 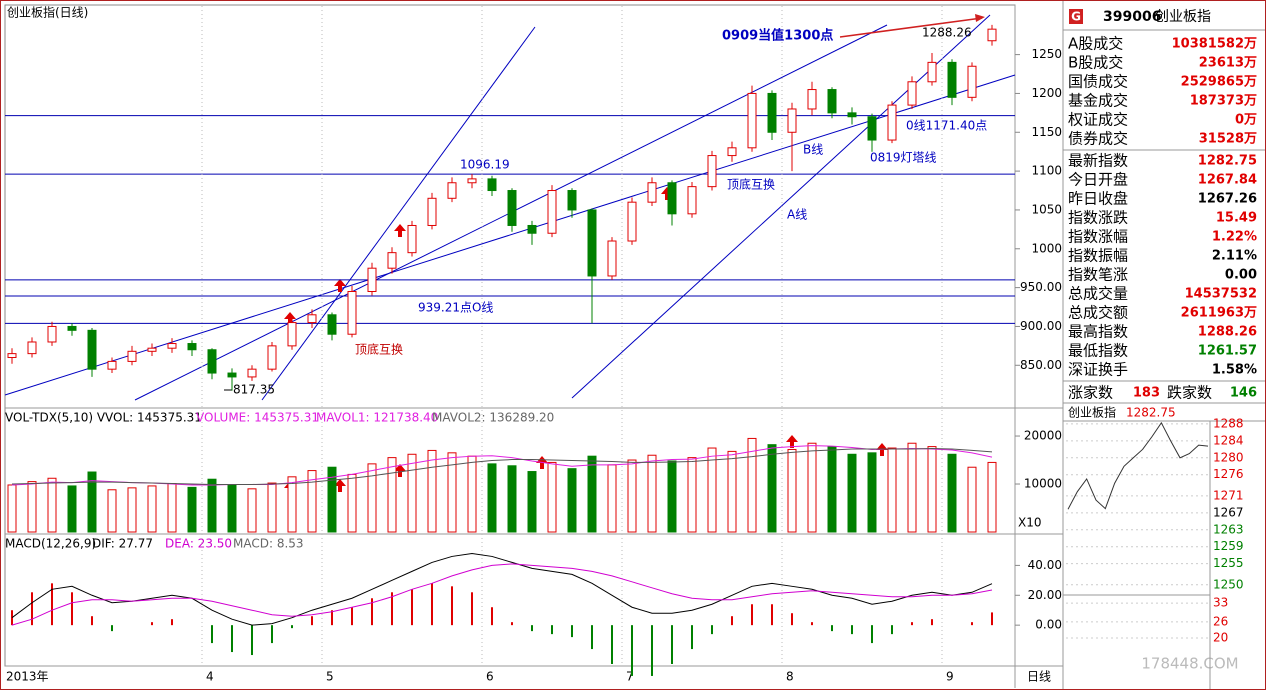 I want to click on quote-label: 昨日收盘, so click(x=1098, y=199).